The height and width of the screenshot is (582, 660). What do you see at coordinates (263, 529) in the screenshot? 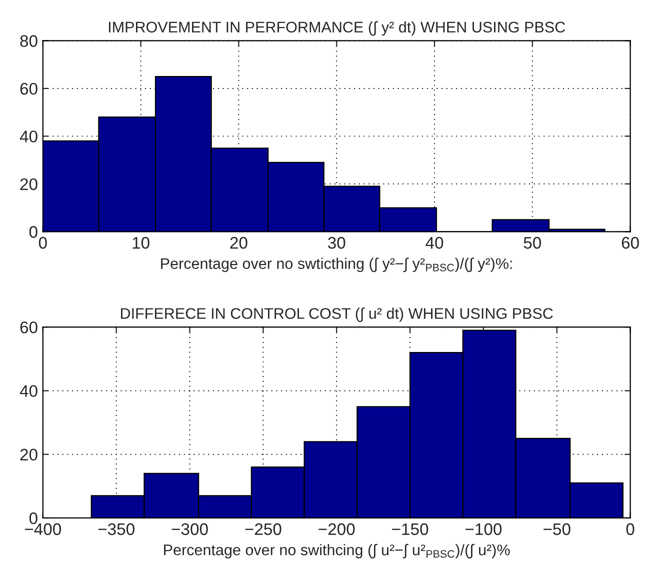
I see `x-tick-label: −250` at bounding box center [263, 529].